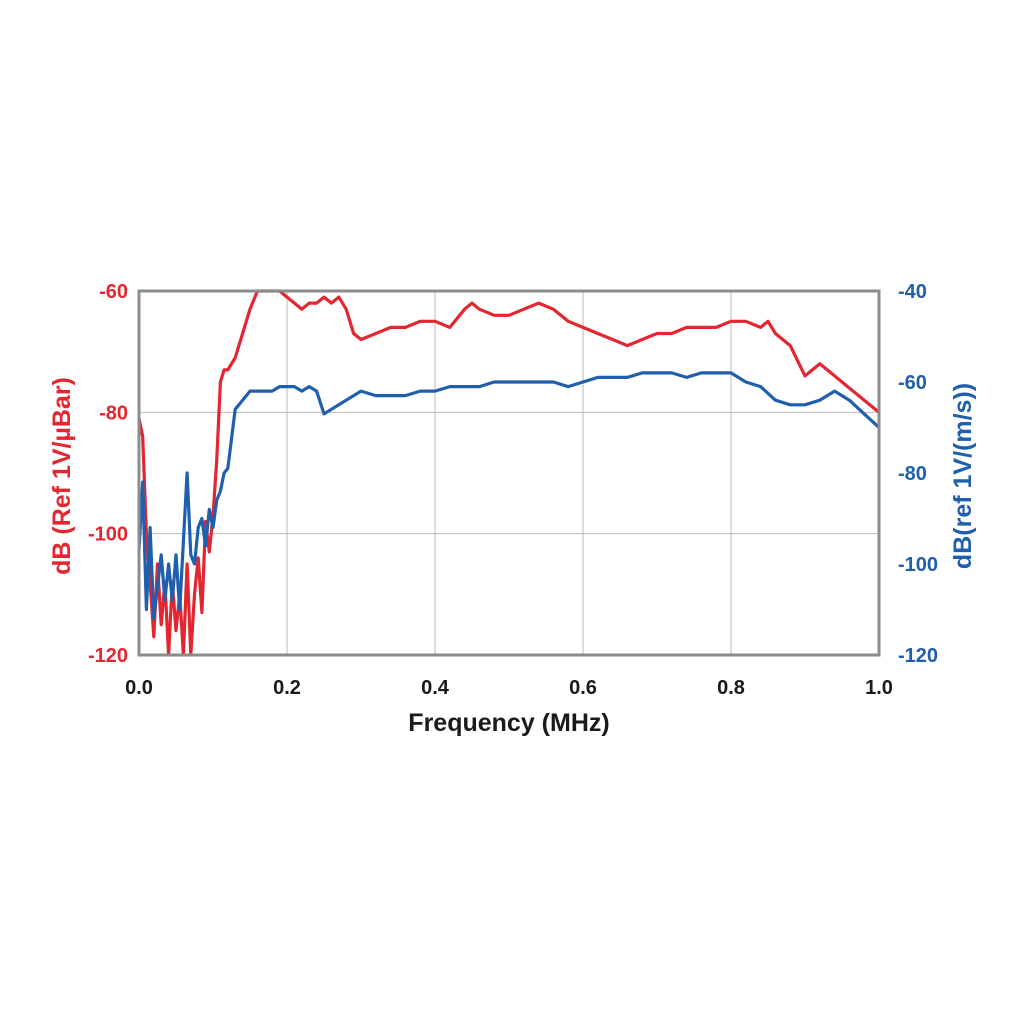 The width and height of the screenshot is (1024, 1024). I want to click on left-y-axis-title: dB (Ref 1V/µBar), so click(62, 476).